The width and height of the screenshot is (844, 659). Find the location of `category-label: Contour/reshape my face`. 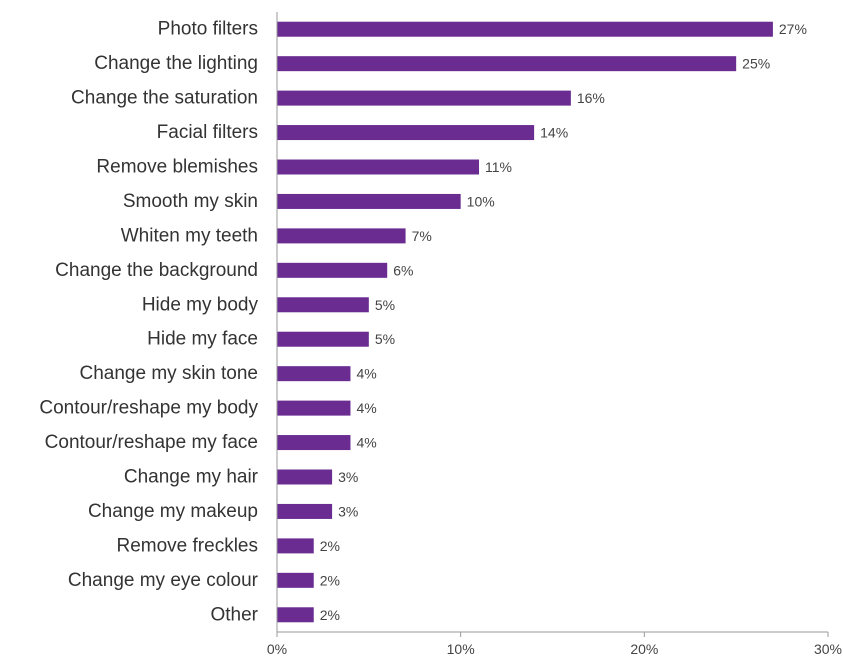

category-label: Contour/reshape my face is located at coordinates (151, 442).